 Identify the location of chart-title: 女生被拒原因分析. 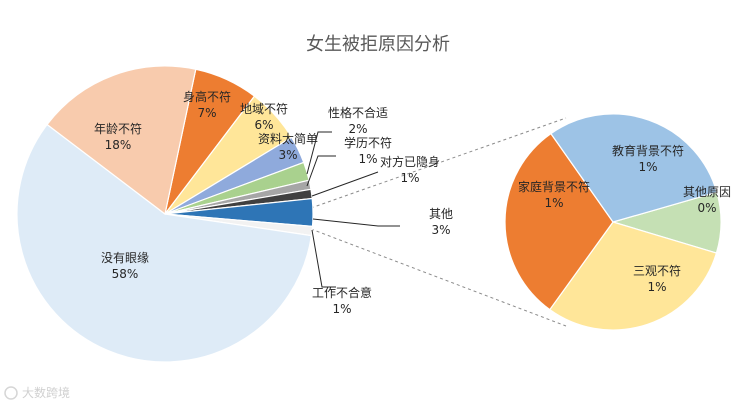
(378, 44).